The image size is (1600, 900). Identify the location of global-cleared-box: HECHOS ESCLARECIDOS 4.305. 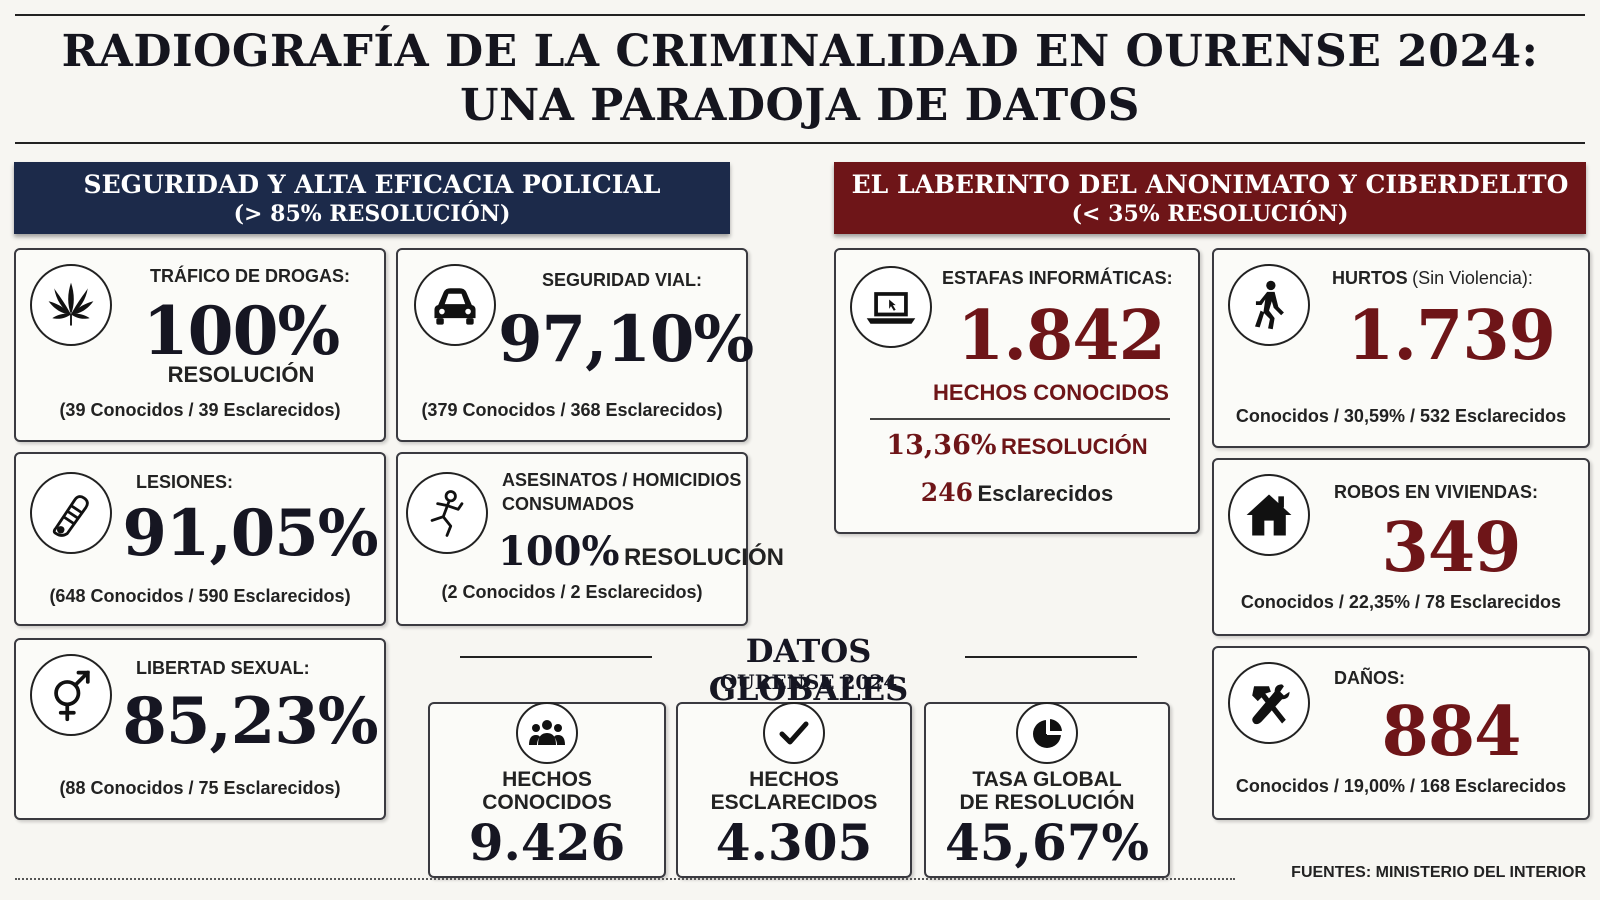
(794, 790).